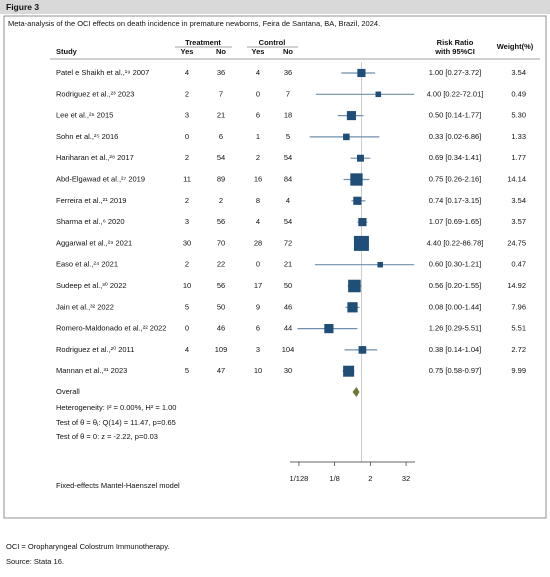  I want to click on weight-label: 5.30, so click(518, 115).